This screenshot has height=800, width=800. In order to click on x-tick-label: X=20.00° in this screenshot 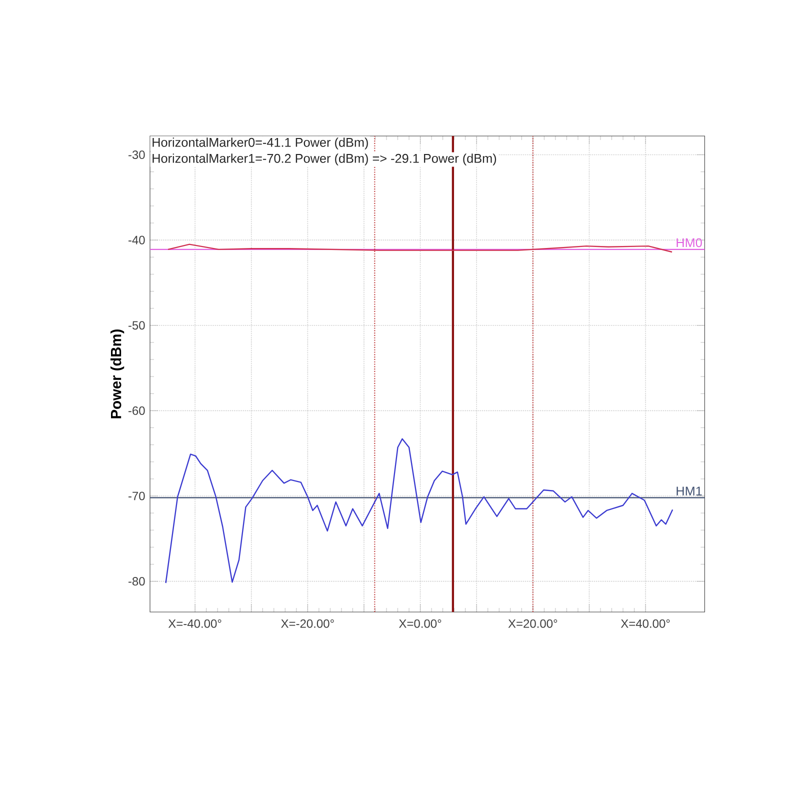, I will do `click(533, 623)`.